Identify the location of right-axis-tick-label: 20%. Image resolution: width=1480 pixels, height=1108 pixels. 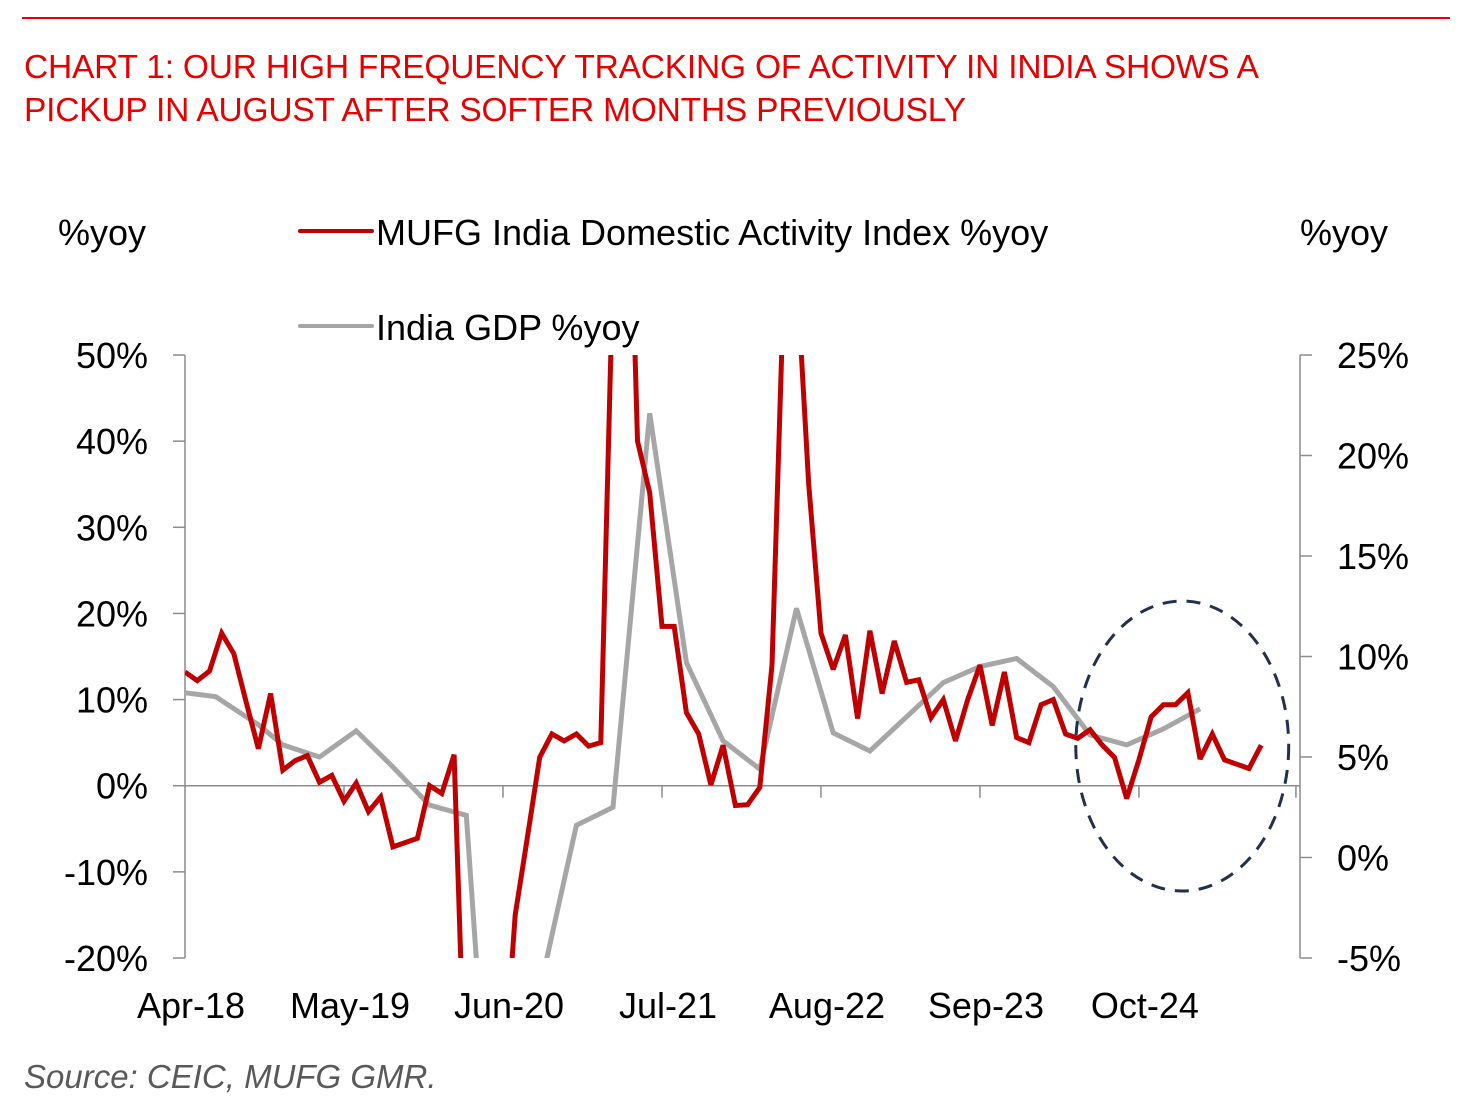
(1373, 456).